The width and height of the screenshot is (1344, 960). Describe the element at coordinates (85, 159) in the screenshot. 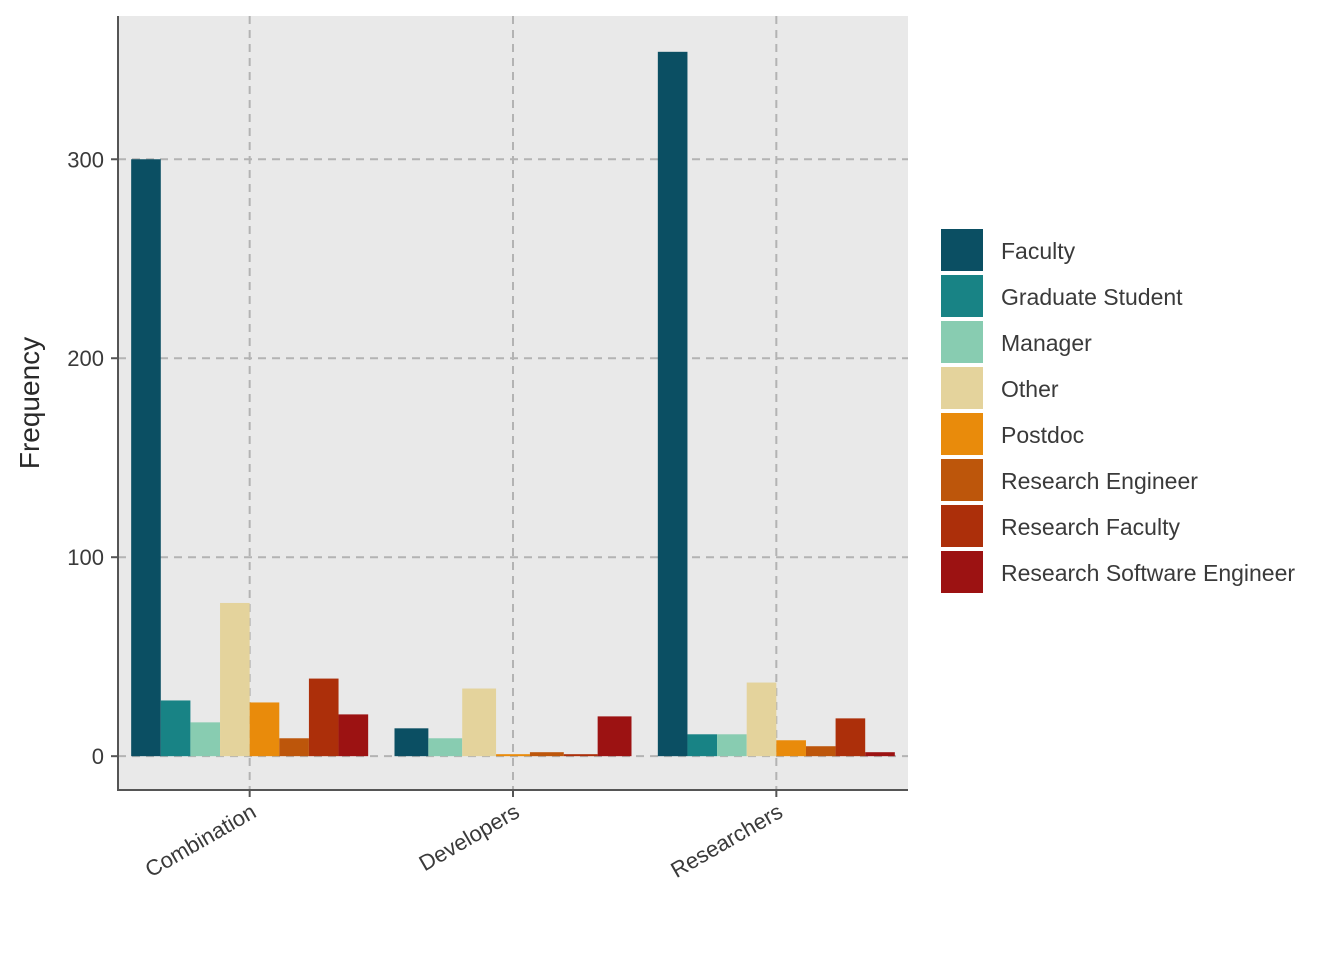

I see `y-tick-label: 300` at that location.